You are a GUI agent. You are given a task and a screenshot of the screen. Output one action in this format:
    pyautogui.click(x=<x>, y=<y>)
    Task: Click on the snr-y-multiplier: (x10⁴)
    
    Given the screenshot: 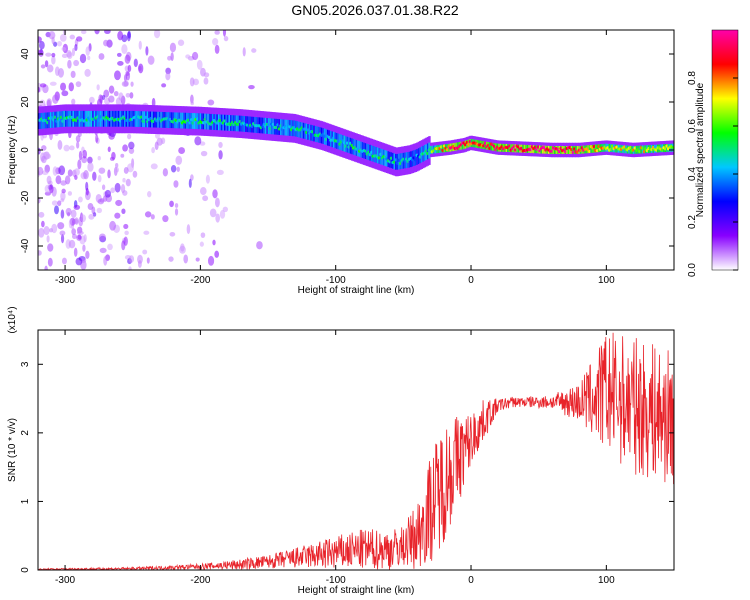 What is the action you would take?
    pyautogui.click(x=12, y=319)
    